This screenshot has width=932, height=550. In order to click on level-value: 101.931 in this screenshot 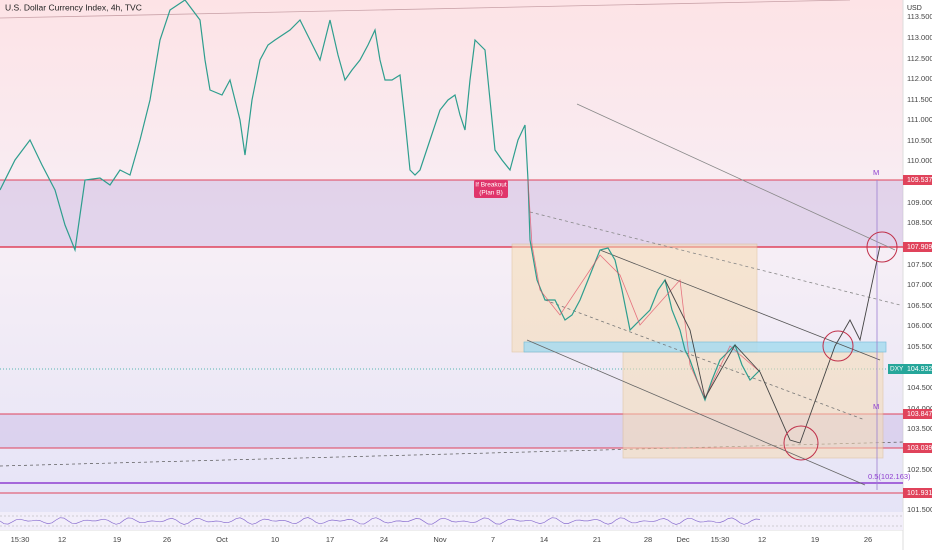, I will do `click(919, 493)`.